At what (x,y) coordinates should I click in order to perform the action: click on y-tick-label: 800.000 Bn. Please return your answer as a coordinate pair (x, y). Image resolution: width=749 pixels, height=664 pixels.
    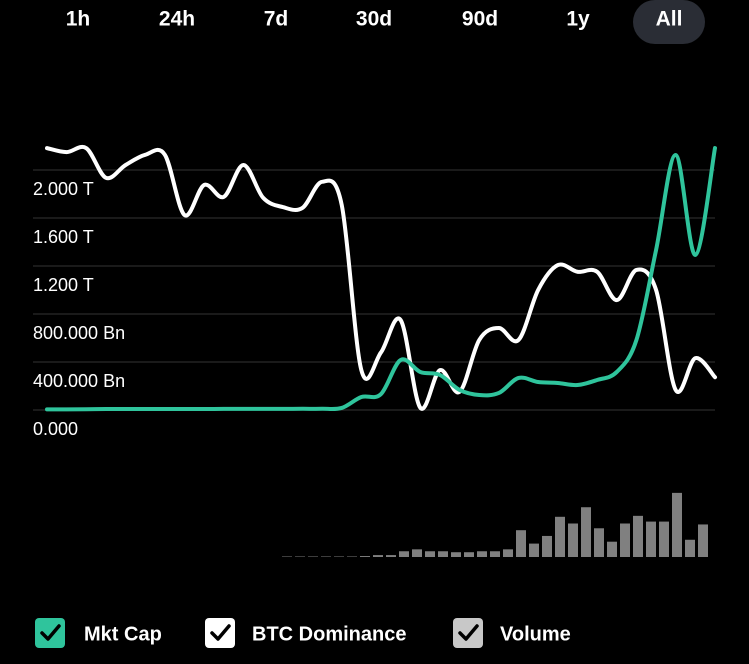
    Looking at the image, I should click on (79, 333).